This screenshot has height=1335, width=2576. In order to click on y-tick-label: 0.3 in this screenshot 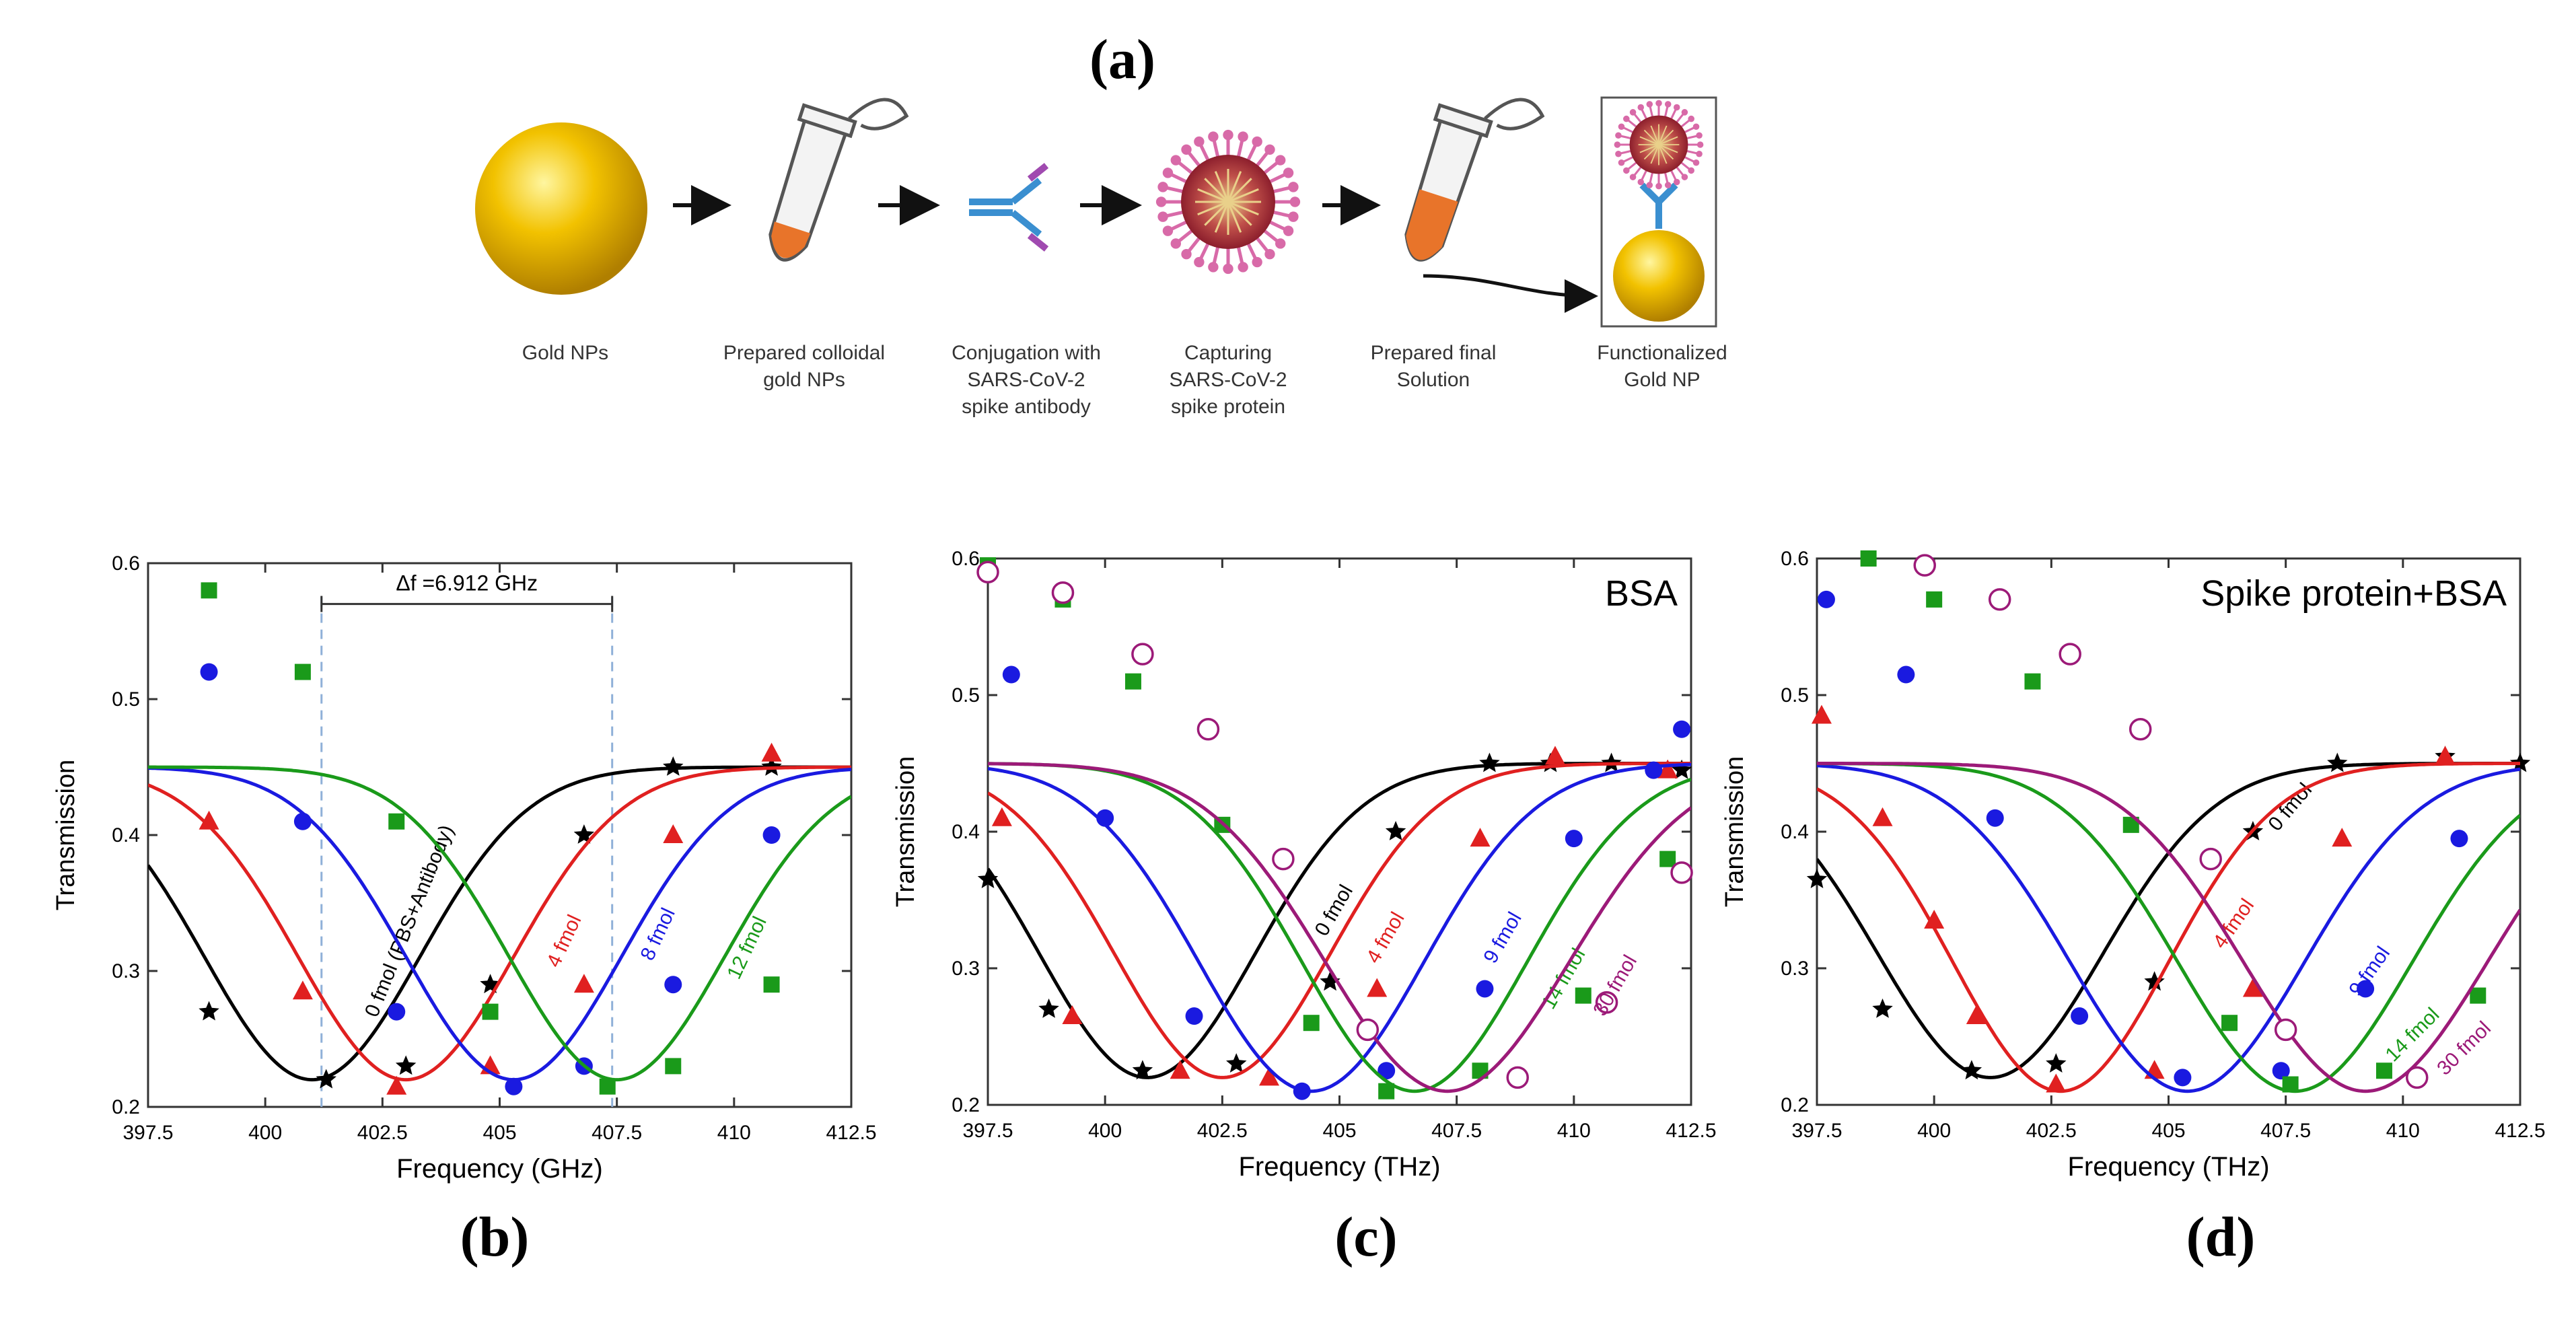, I will do `click(1795, 969)`.